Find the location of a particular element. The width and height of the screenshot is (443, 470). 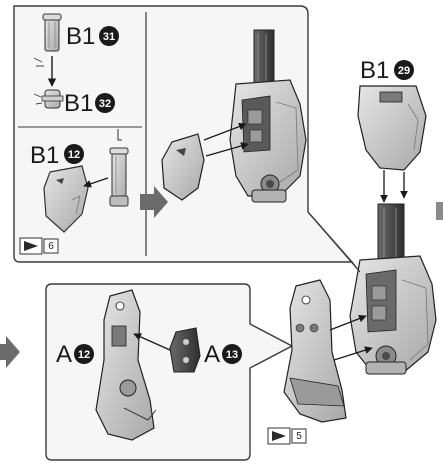

arrow-a13-to-a12 is located at coordinates (152, 342).